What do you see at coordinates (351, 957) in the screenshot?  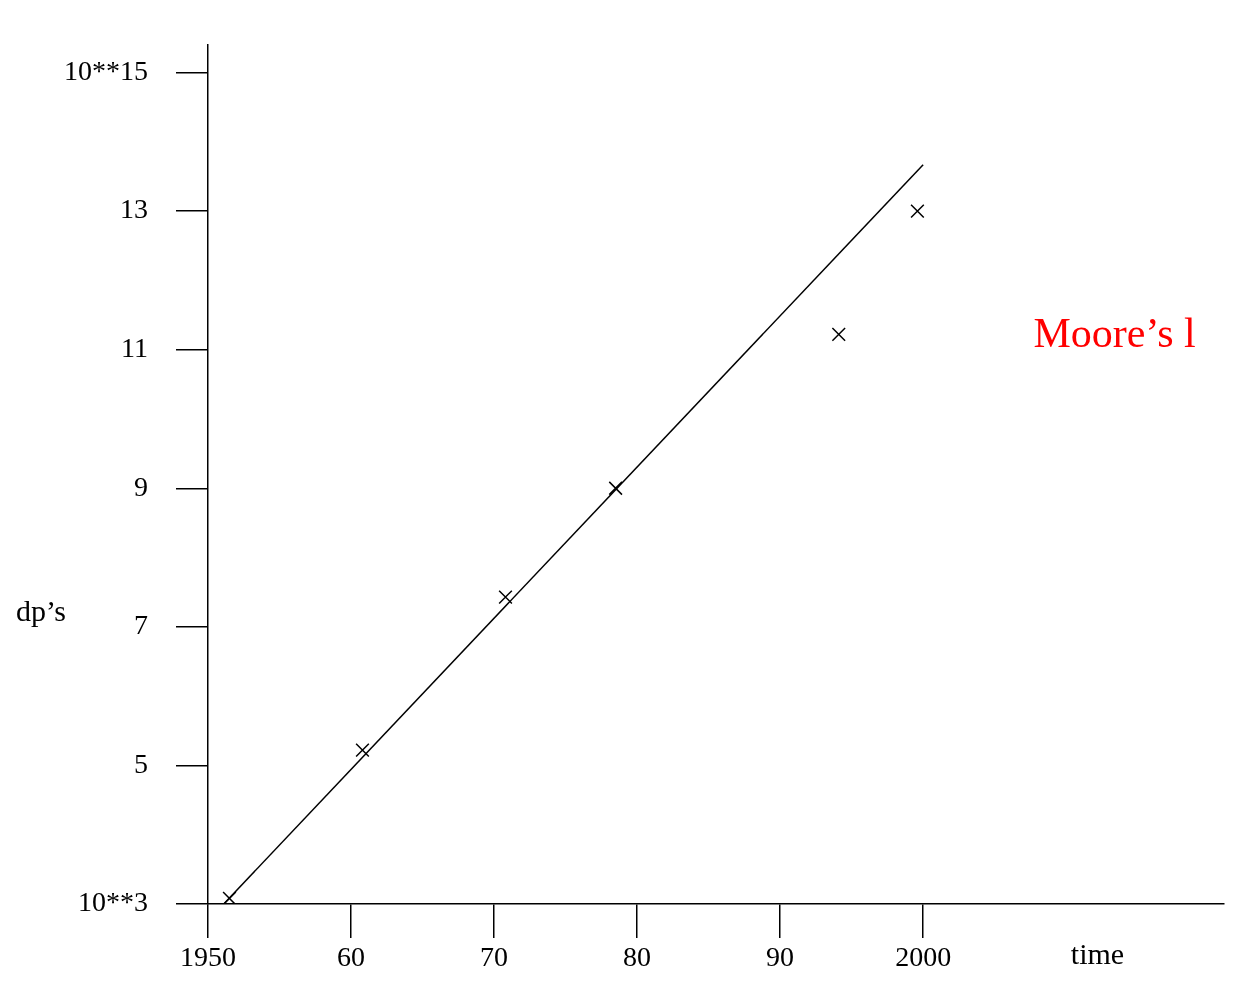 I see `x-tick-label: 60` at bounding box center [351, 957].